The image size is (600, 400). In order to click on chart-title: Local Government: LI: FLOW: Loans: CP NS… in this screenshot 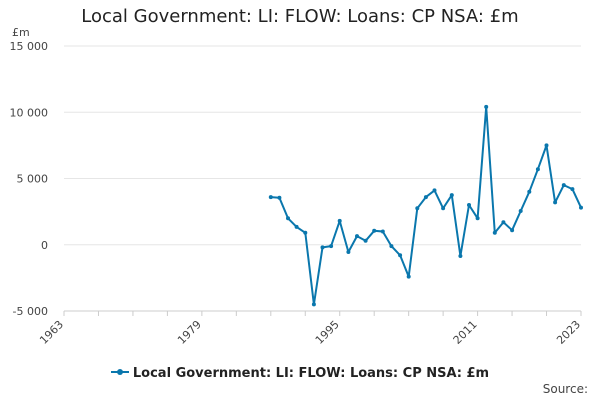, I will do `click(300, 16)`.